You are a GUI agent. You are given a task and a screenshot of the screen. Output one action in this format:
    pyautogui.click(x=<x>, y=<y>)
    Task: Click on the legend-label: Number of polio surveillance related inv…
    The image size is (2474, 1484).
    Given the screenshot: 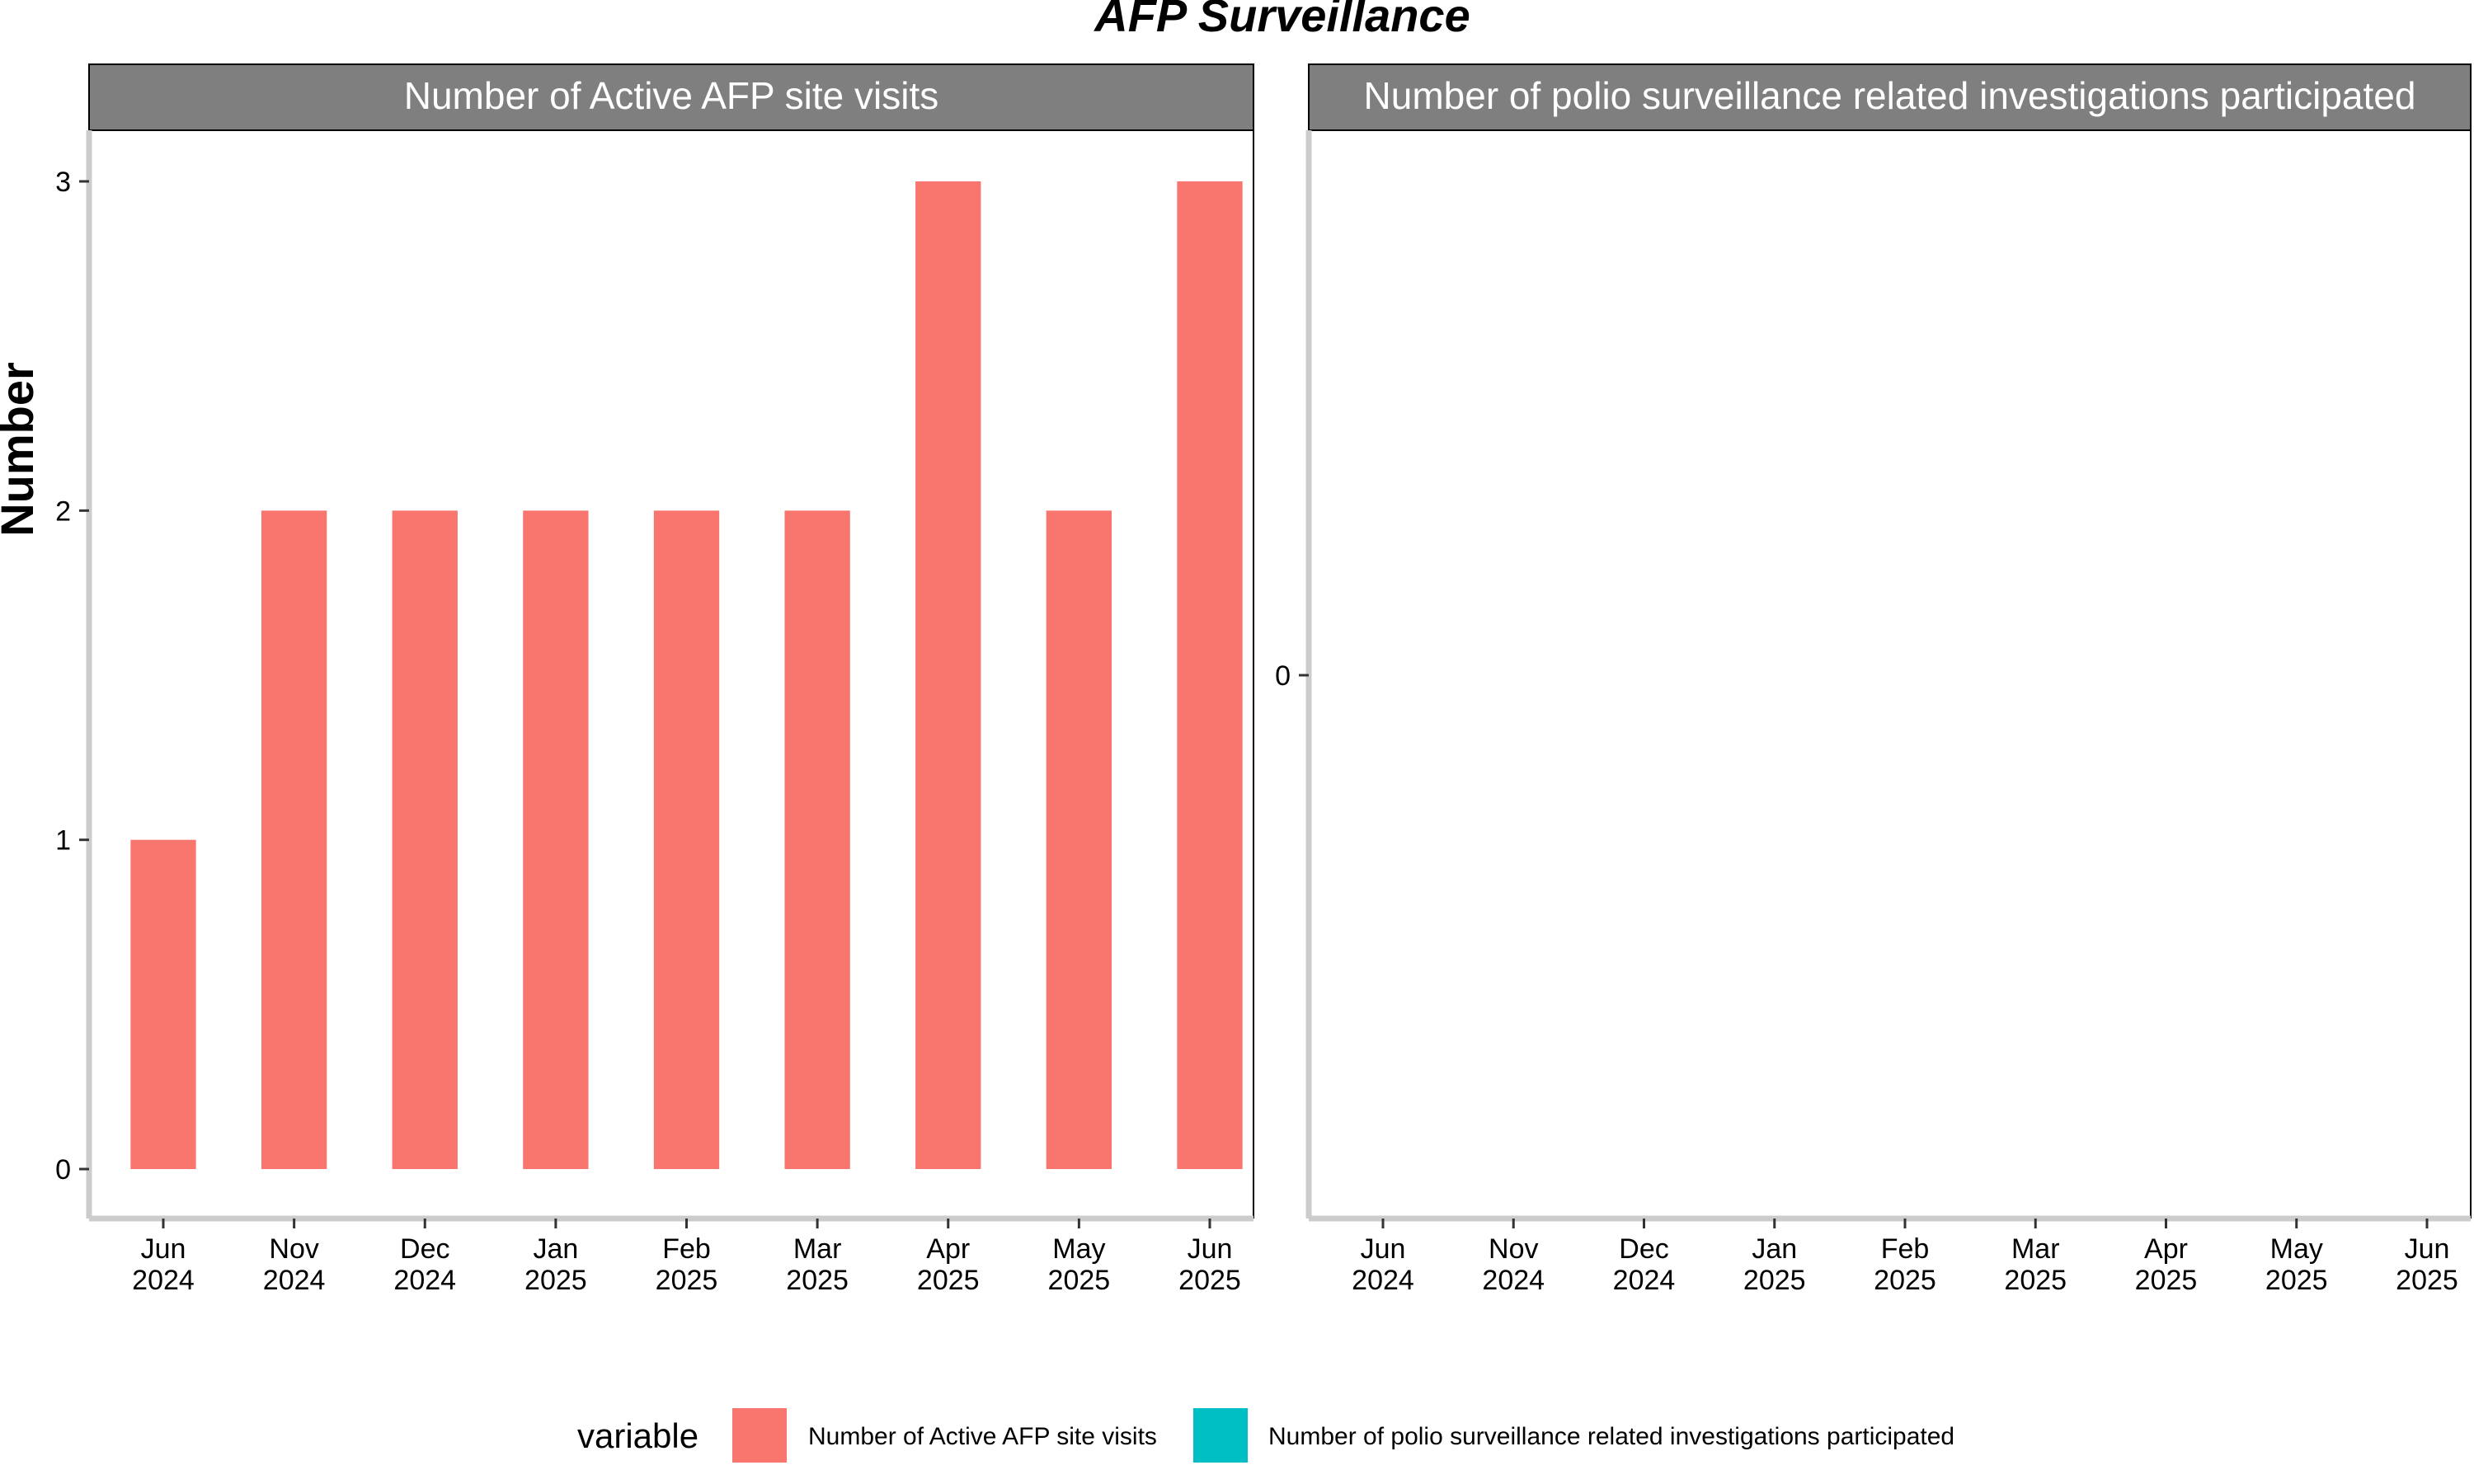 What is the action you would take?
    pyautogui.click(x=1611, y=1436)
    